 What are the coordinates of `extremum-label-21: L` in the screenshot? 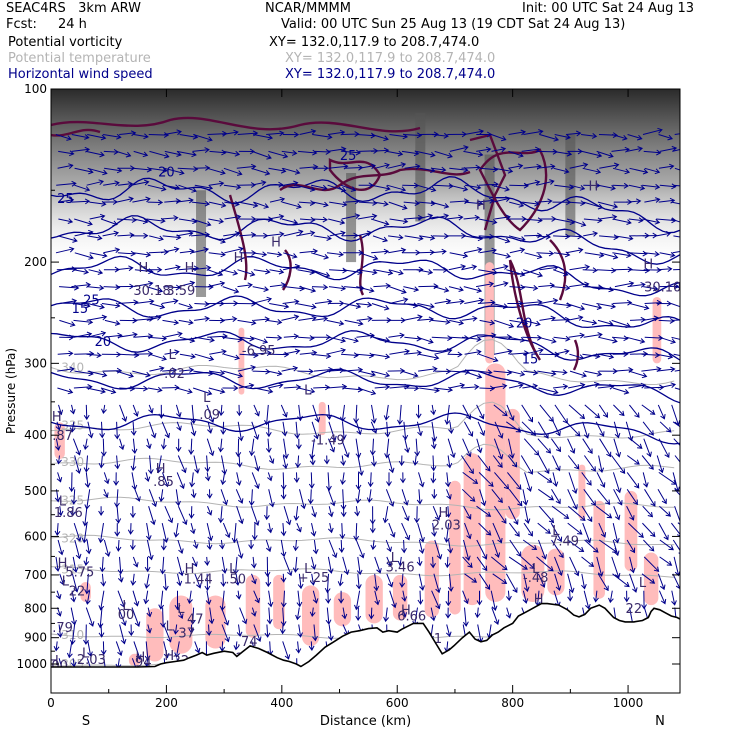 It's located at (63, 501).